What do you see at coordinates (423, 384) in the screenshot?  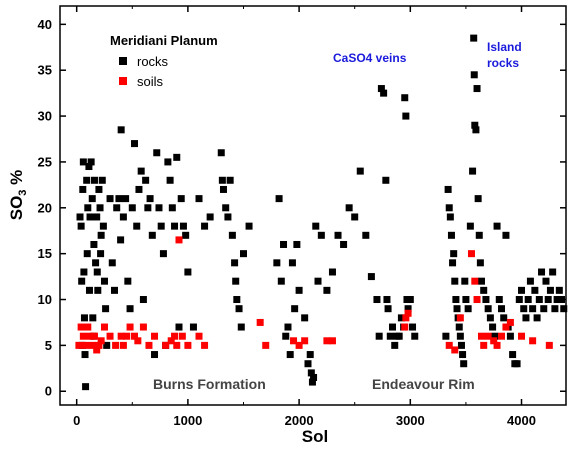 I see `annotation-endeavour-rim: Endeavour Rim` at bounding box center [423, 384].